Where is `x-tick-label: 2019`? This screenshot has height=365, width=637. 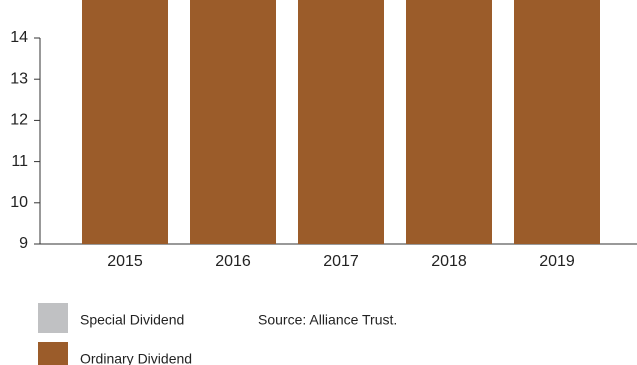
x-tick-label: 2019 is located at coordinates (557, 261).